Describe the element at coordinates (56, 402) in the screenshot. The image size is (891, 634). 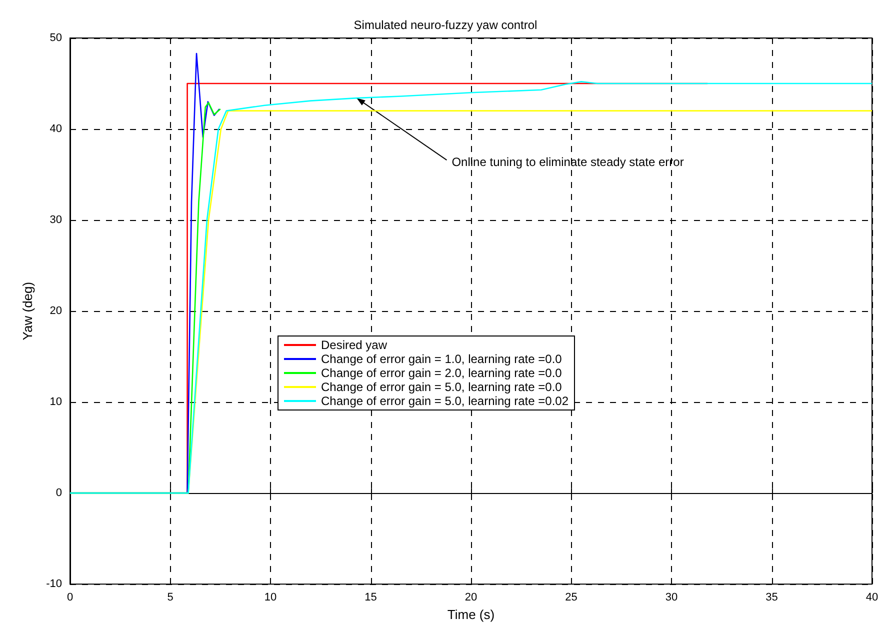
I see `y-tick-label: 10` at that location.